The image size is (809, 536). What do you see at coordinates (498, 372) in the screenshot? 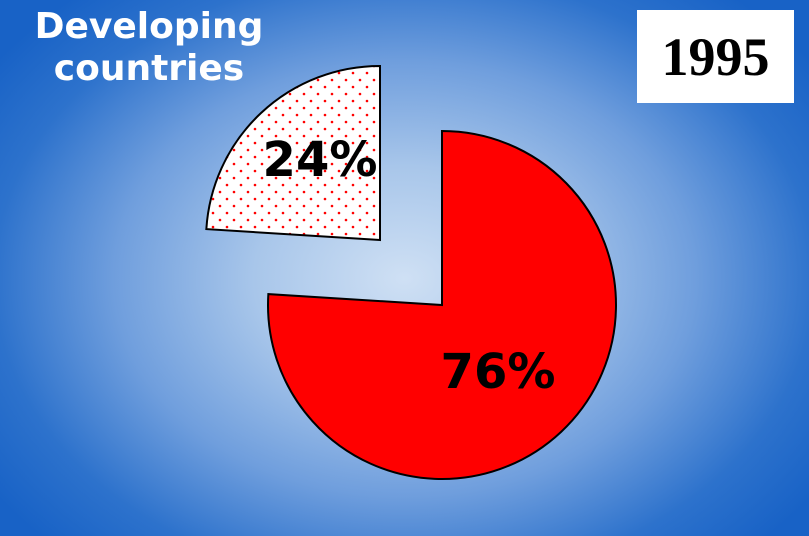
I see `slice-label-76: 76%` at bounding box center [498, 372].